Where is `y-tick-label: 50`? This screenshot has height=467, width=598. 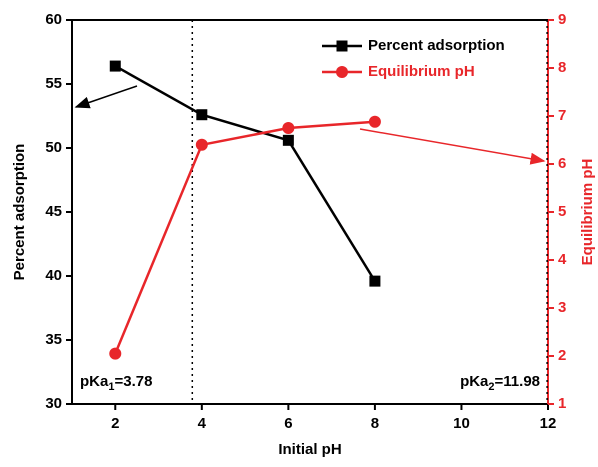 y-tick-label: 50 is located at coordinates (53, 147).